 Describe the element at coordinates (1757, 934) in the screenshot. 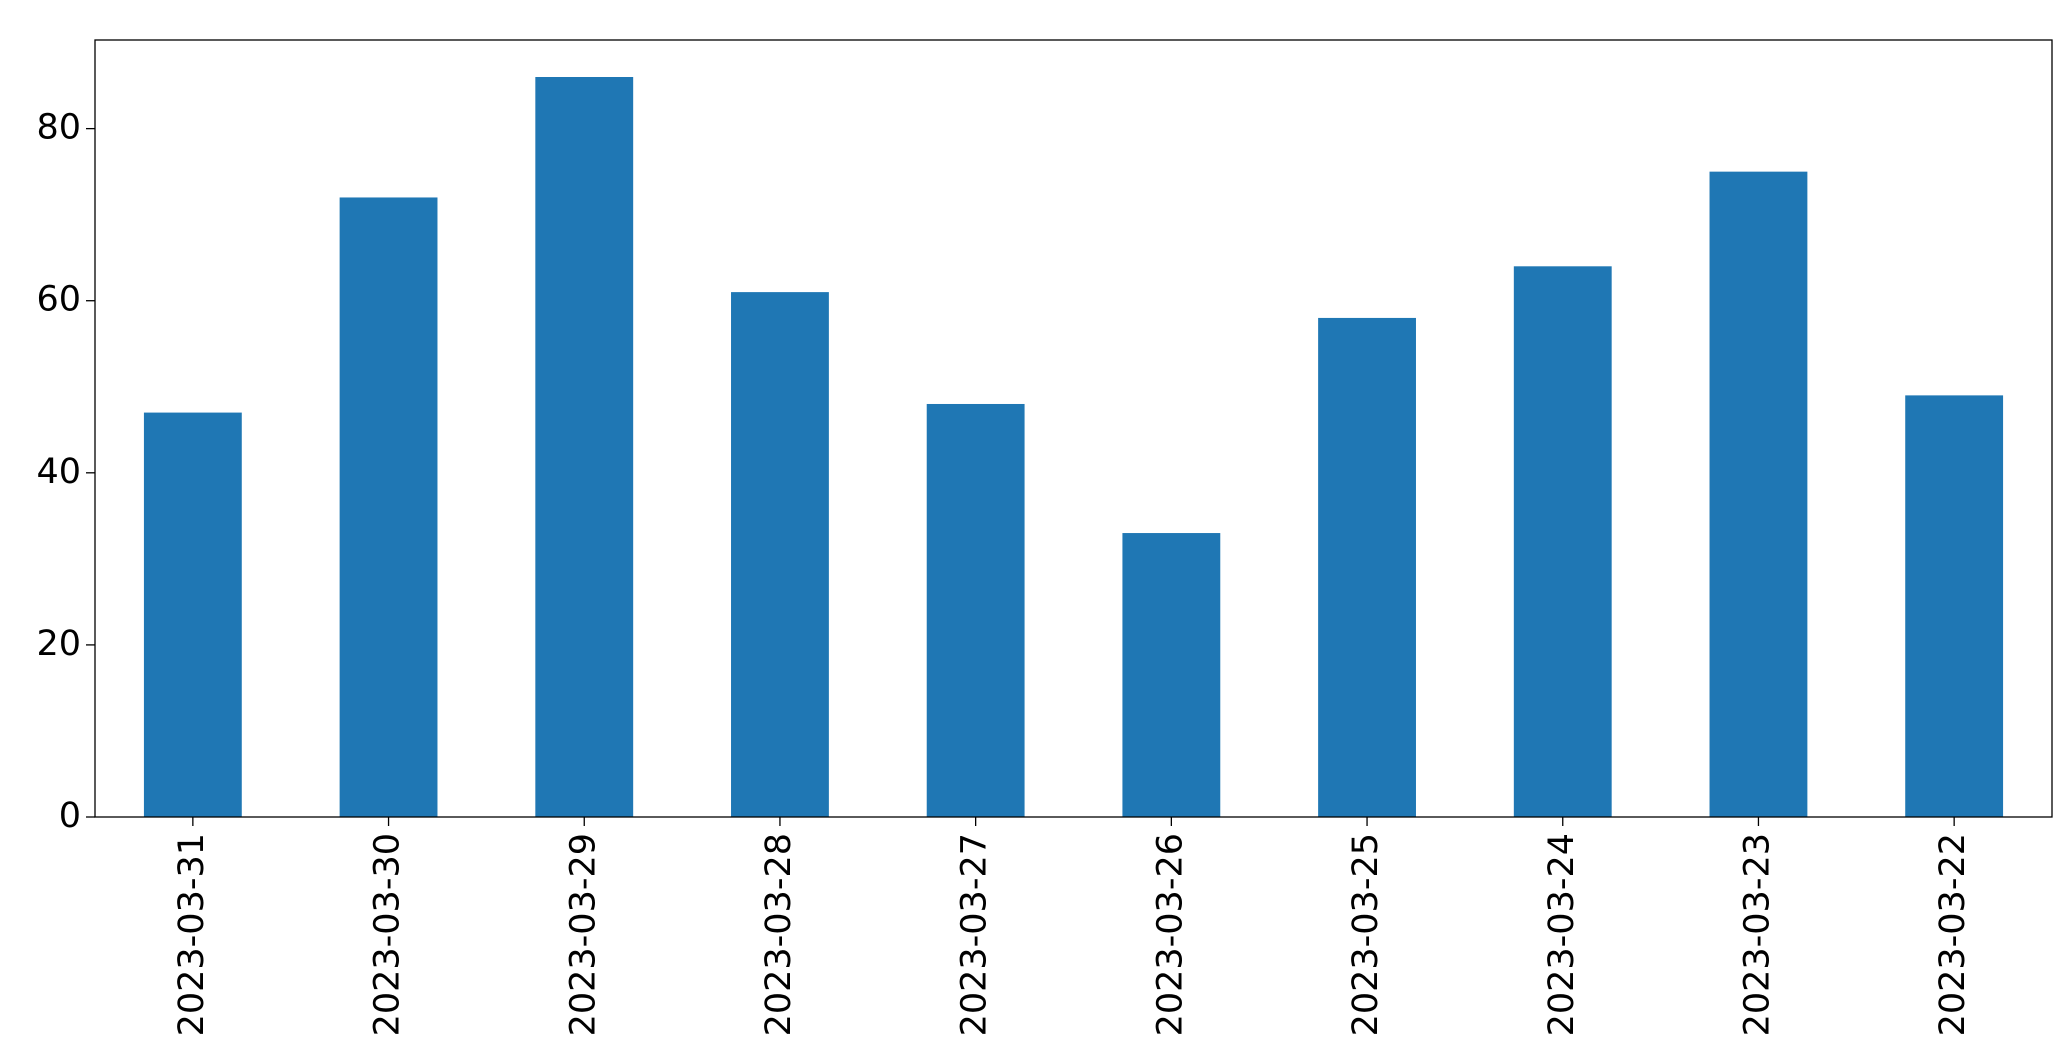

I see `x-tick-label: 2023-03-23` at that location.